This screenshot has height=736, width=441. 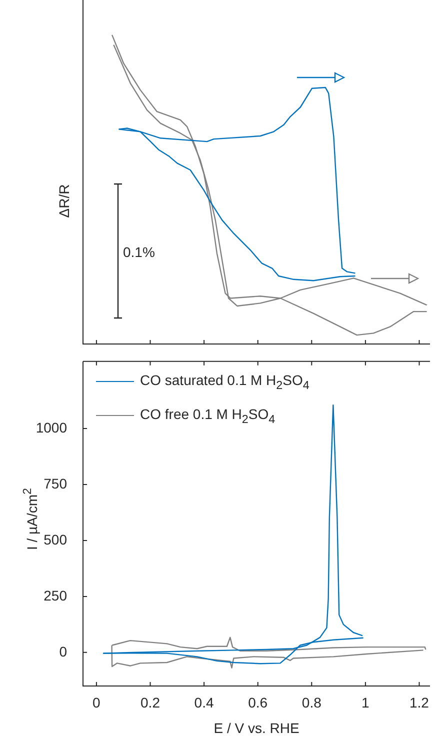 I want to click on legend-label: CO free 0.1 M H$_{2}$SO$_{4}$, so click(x=208, y=416).